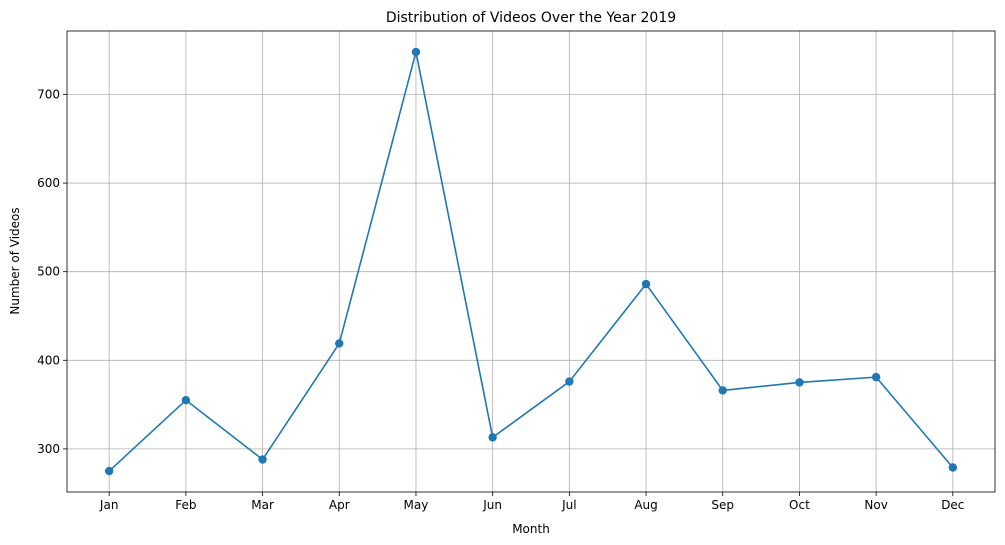 This screenshot has height=545, width=1005. Describe the element at coordinates (799, 382) in the screenshot. I see `data-point-oct` at that location.